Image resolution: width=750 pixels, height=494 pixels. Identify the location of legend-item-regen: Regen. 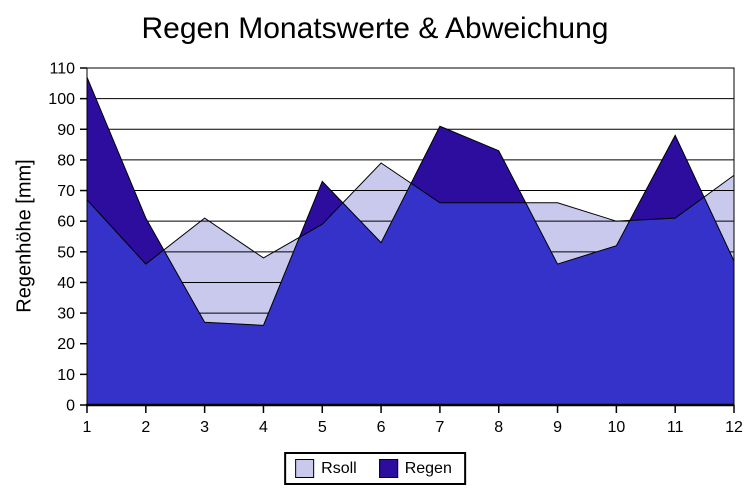
(415, 468).